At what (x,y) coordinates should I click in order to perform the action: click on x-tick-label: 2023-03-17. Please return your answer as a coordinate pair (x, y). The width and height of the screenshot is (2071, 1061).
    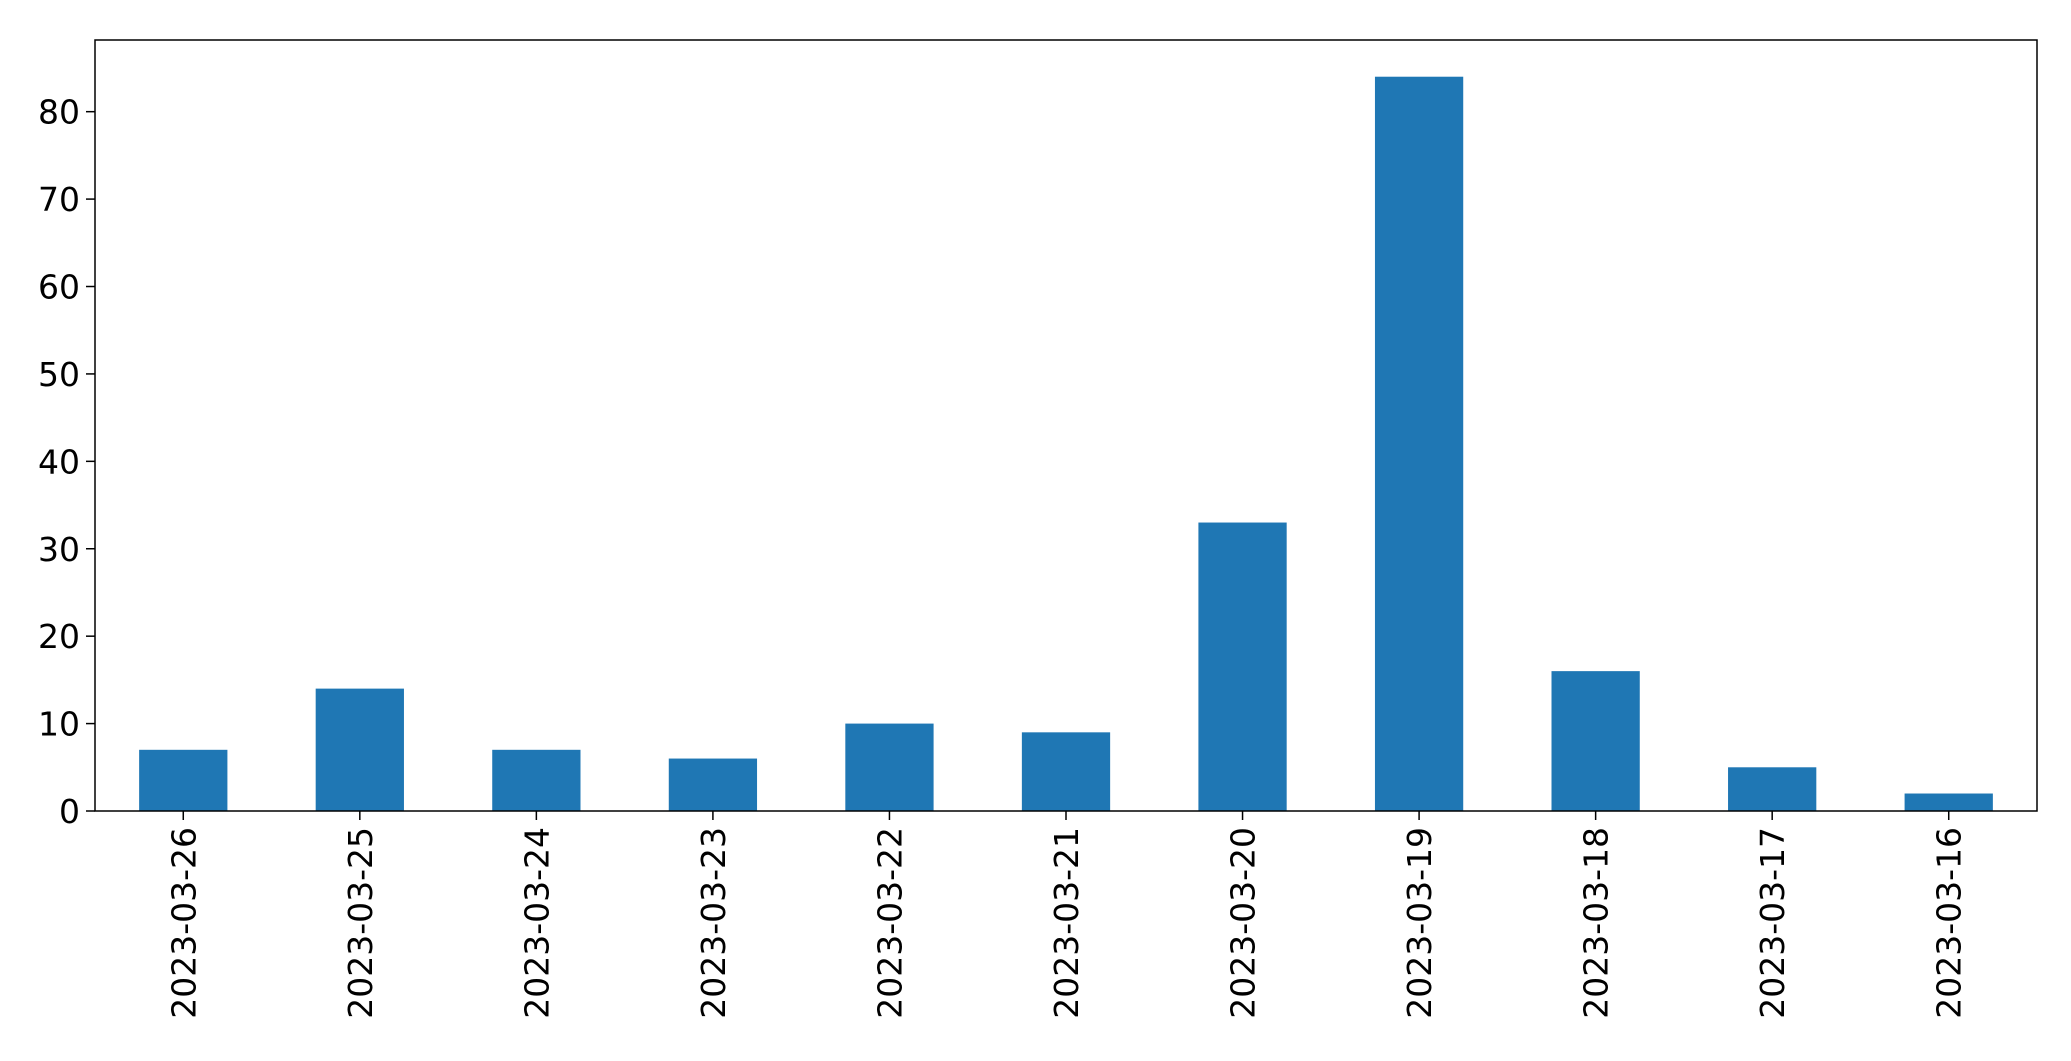
    Looking at the image, I should click on (1772, 923).